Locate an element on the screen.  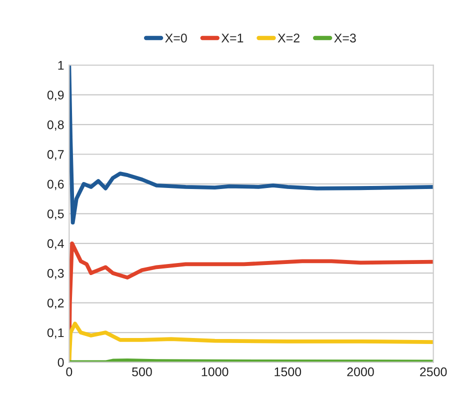
legend-label: X=1 is located at coordinates (232, 38).